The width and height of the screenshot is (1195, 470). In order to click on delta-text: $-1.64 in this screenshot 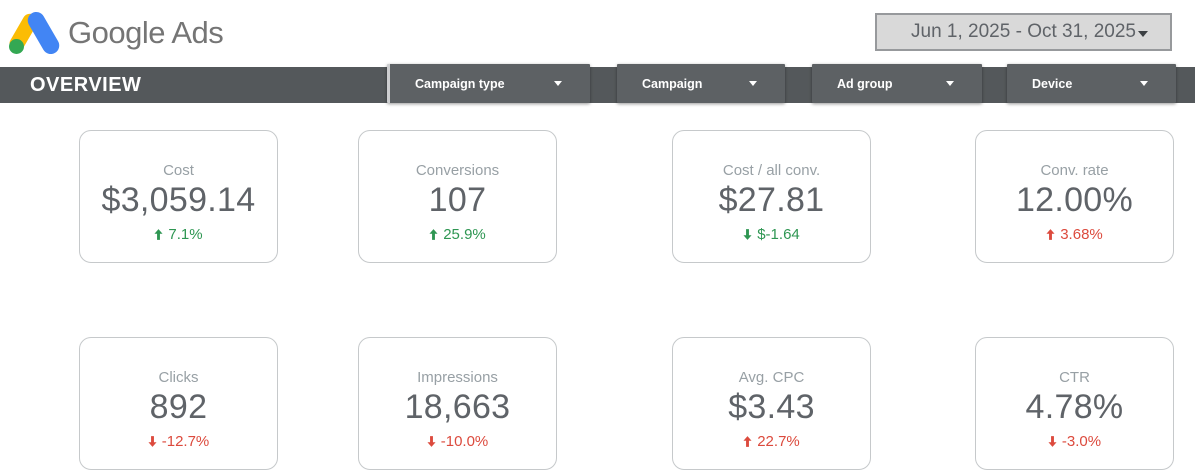, I will do `click(778, 234)`.